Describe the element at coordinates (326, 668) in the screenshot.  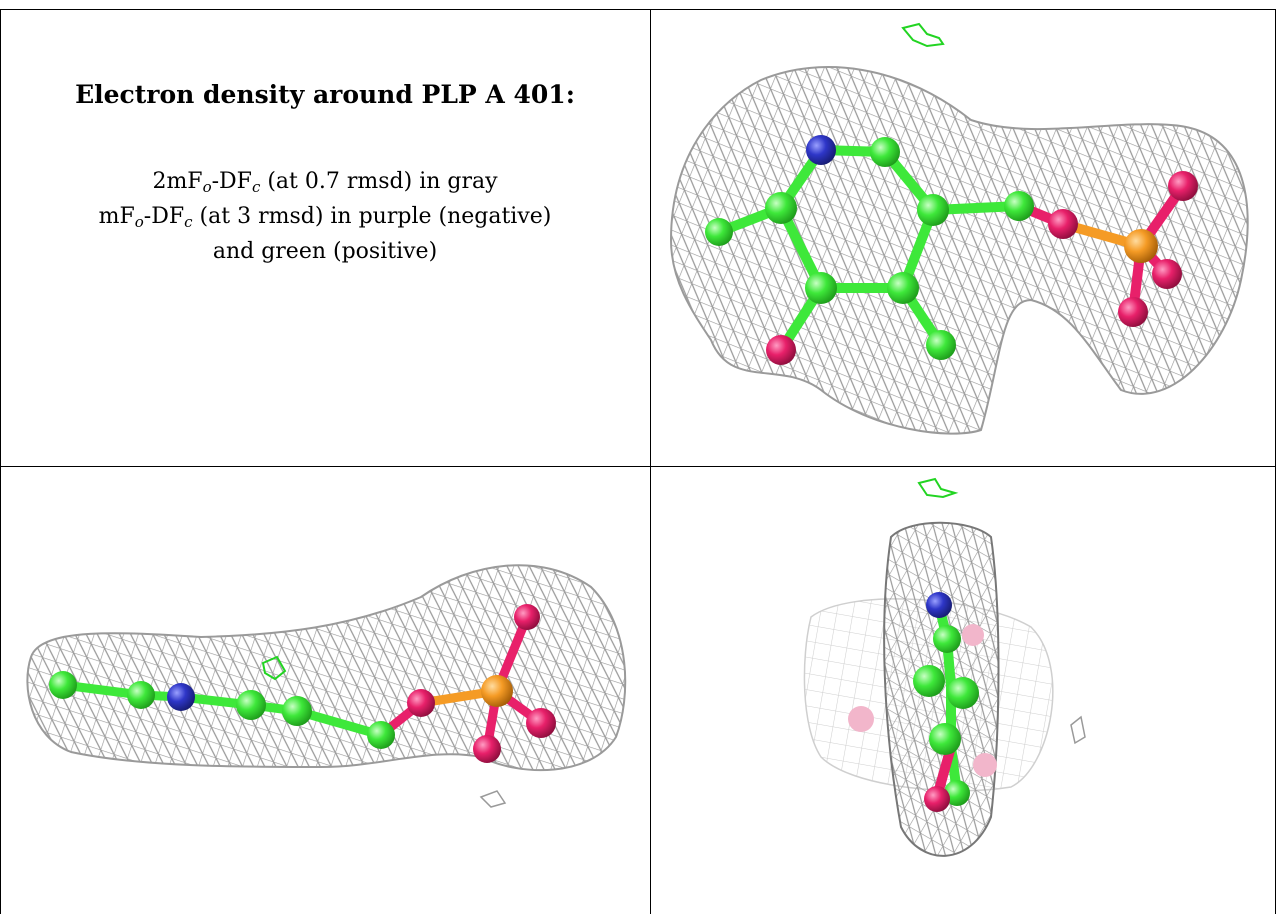
I see `density-mesh` at that location.